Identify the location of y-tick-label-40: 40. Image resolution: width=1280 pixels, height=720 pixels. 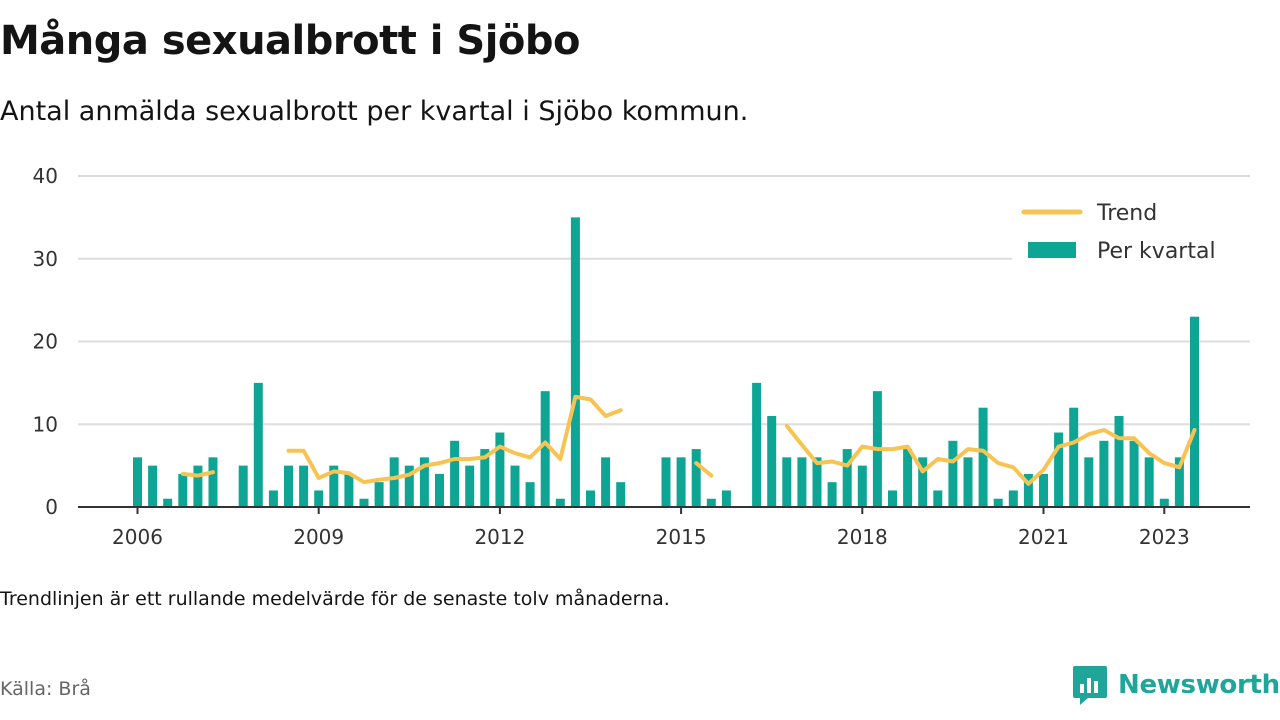
(45, 176).